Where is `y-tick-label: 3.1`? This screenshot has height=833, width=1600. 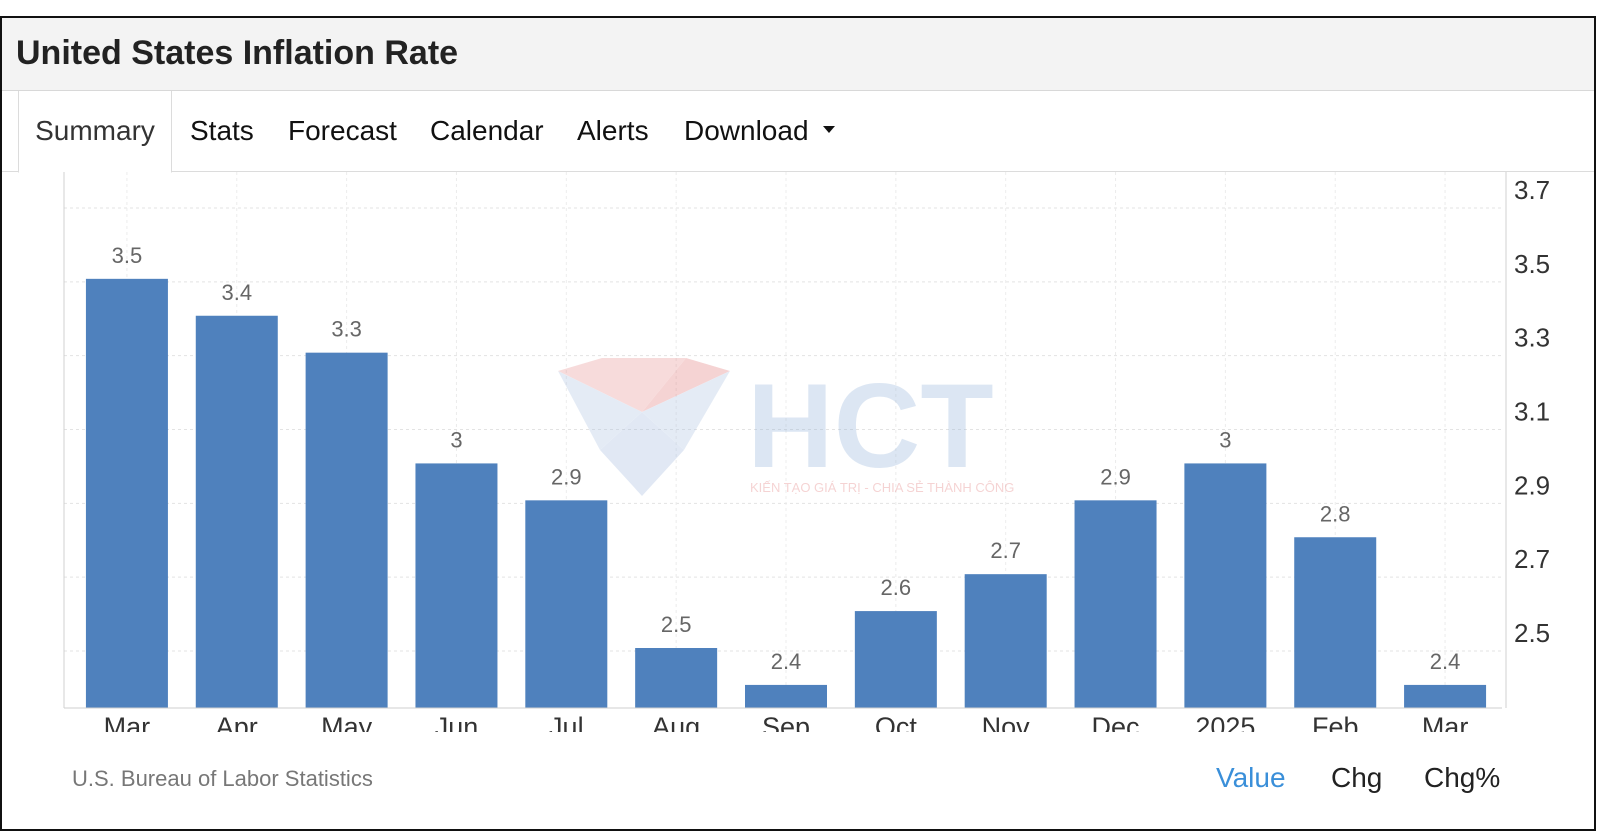
y-tick-label: 3.1 is located at coordinates (1532, 412).